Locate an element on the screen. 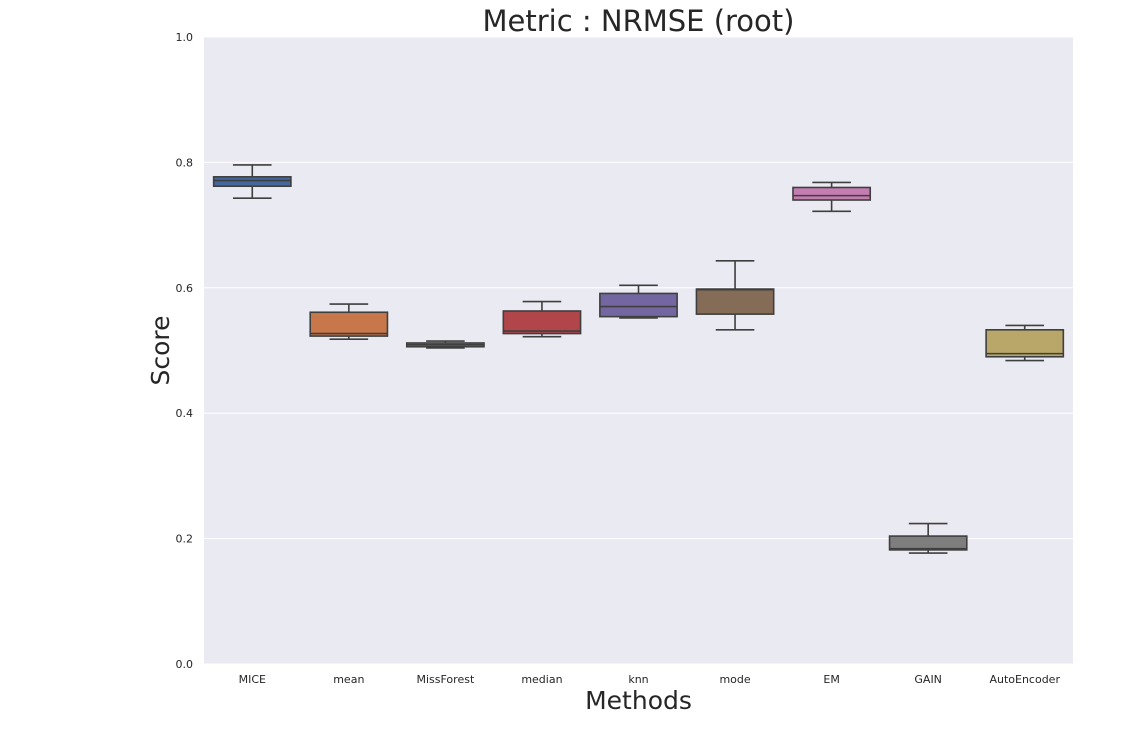 Image resolution: width=1130 pixels, height=739 pixels. box-median is located at coordinates (542, 319).